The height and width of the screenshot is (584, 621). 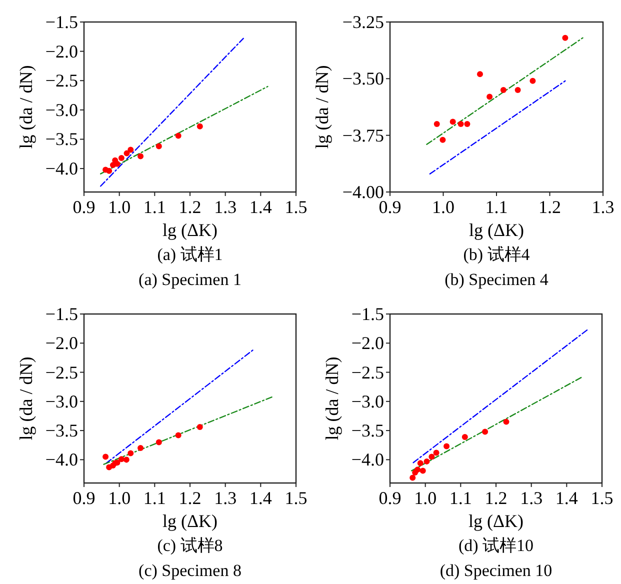 I want to click on text: (d) Specimen 10, so click(x=496, y=570).